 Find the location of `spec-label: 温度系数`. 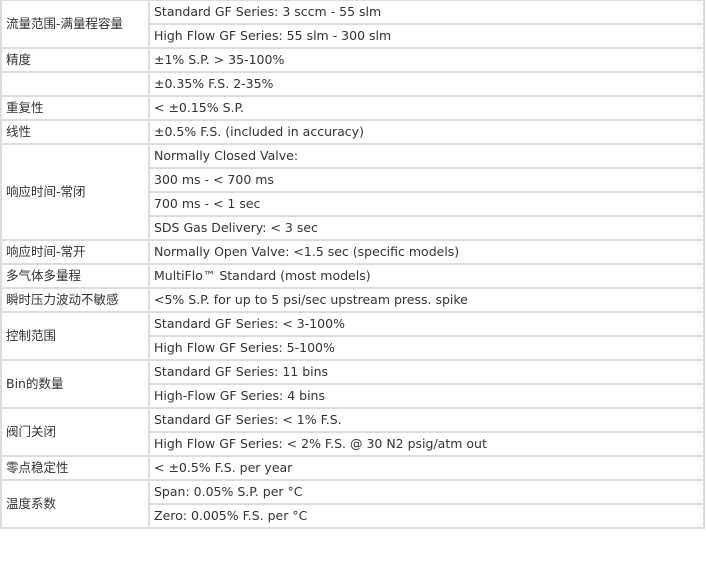

spec-label: 温度系数 is located at coordinates (75, 504).